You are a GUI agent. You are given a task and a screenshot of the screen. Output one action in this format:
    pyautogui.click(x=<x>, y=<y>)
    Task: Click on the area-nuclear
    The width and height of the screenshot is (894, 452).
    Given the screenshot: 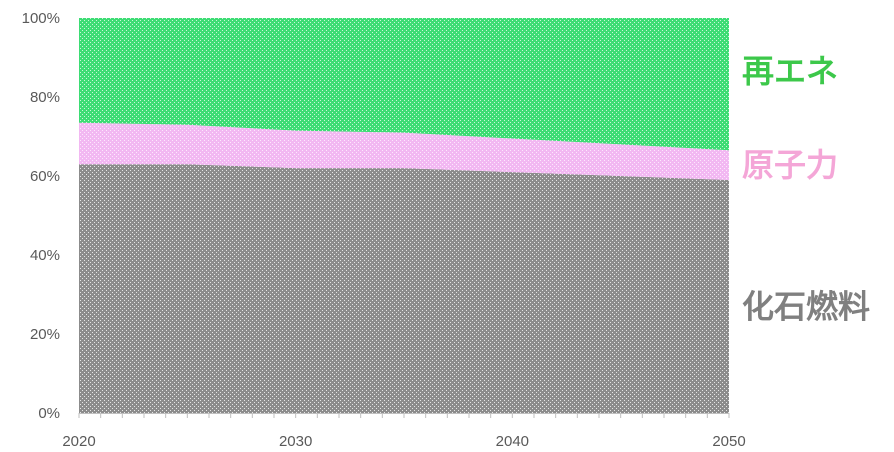 What is the action you would take?
    pyautogui.click(x=404, y=151)
    